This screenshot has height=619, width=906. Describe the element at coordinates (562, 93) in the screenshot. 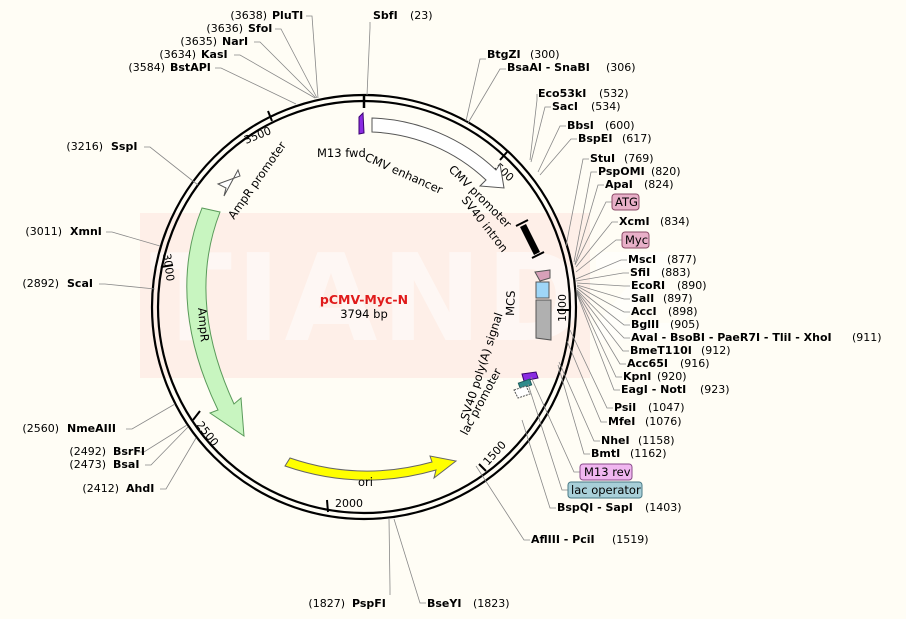

I see `site-eco53ki-name: Eco53kI` at that location.